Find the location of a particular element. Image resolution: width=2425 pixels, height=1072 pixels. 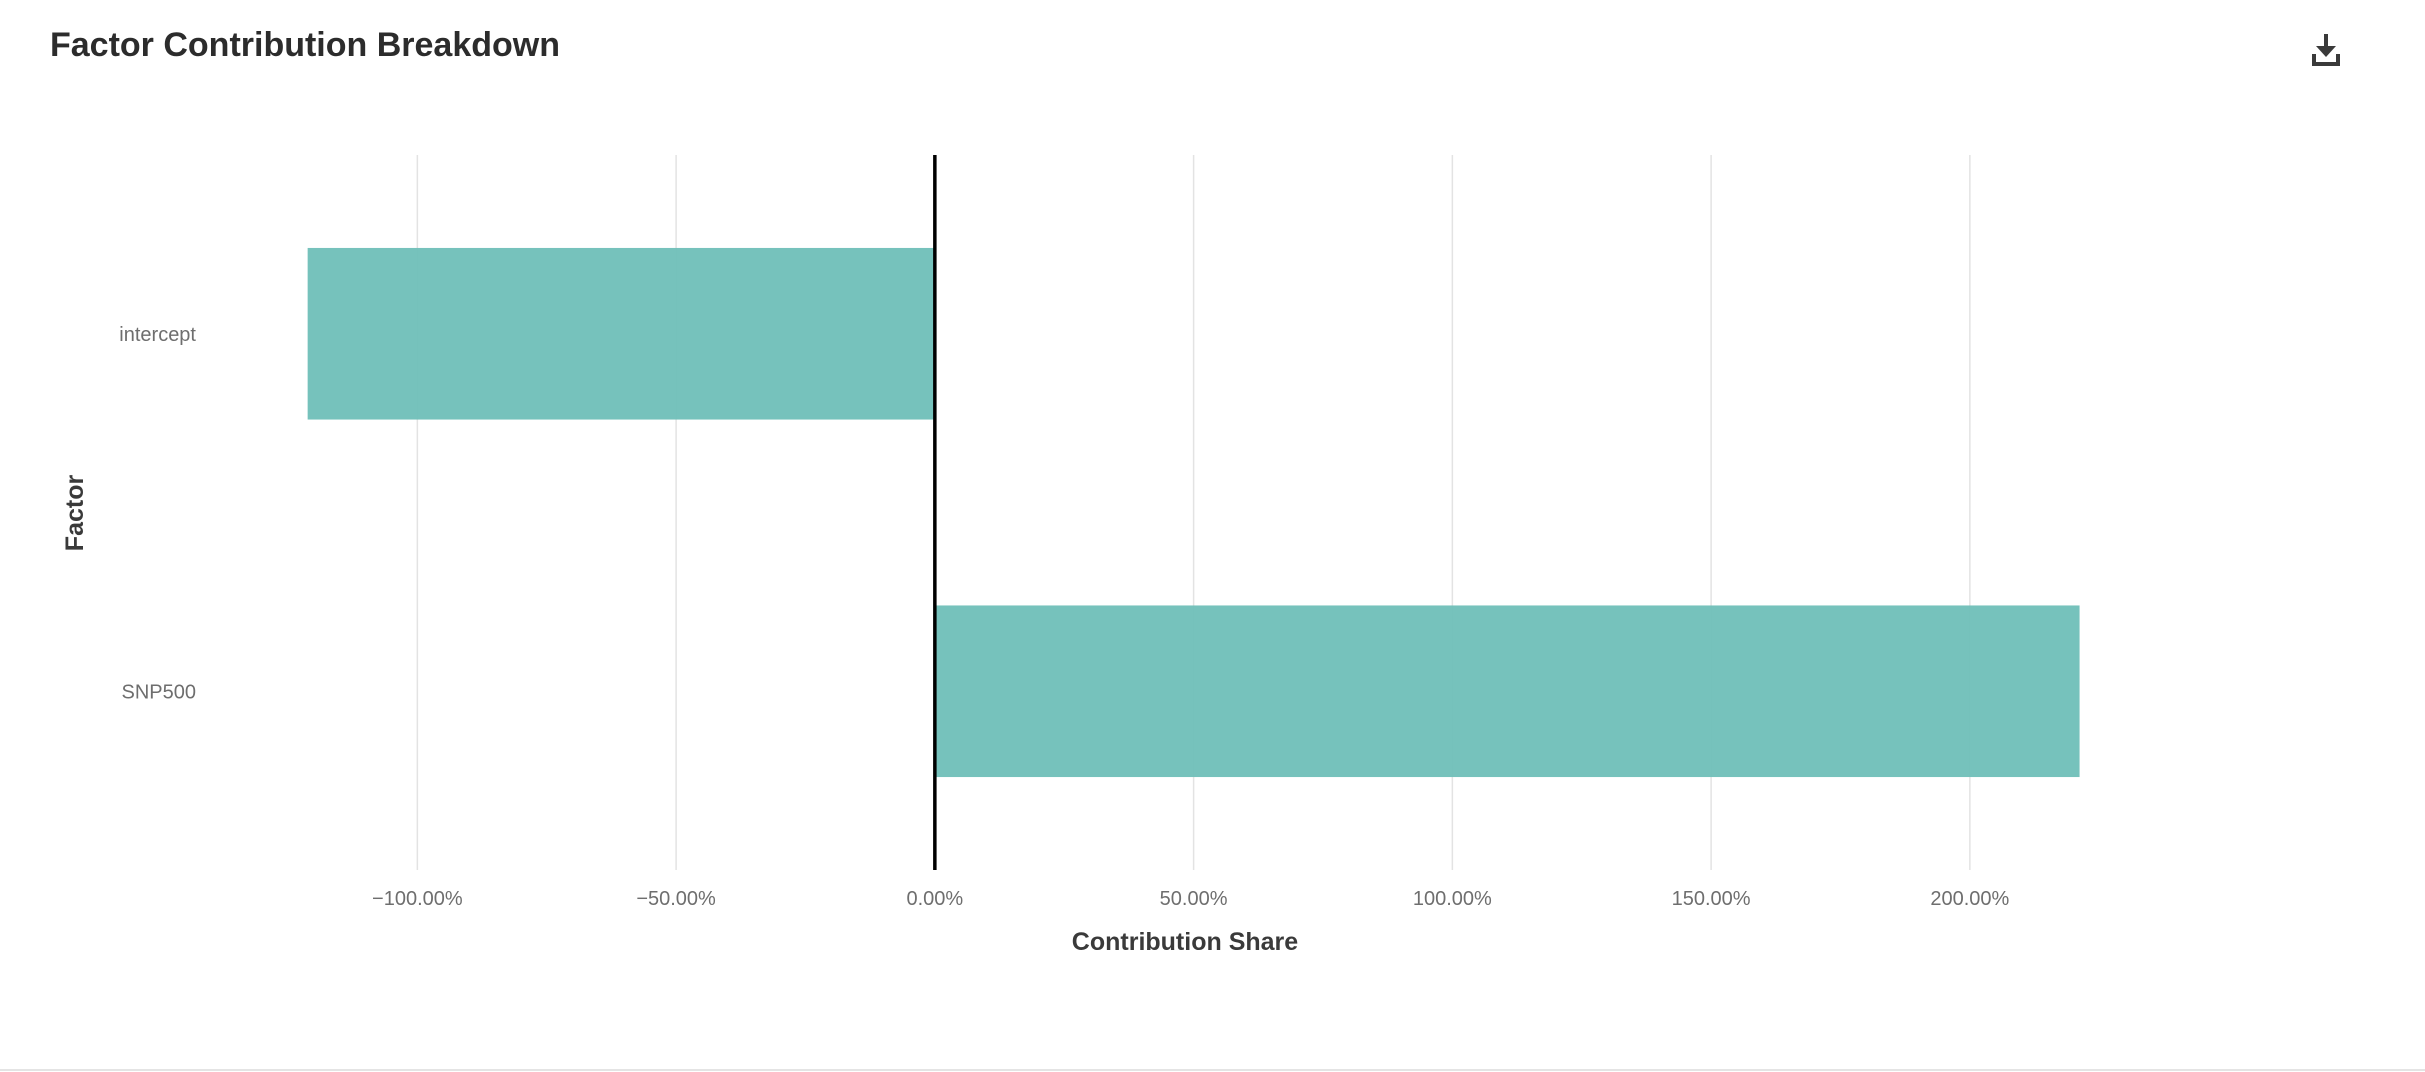

x-tick-label: 50.00% is located at coordinates (1194, 899).